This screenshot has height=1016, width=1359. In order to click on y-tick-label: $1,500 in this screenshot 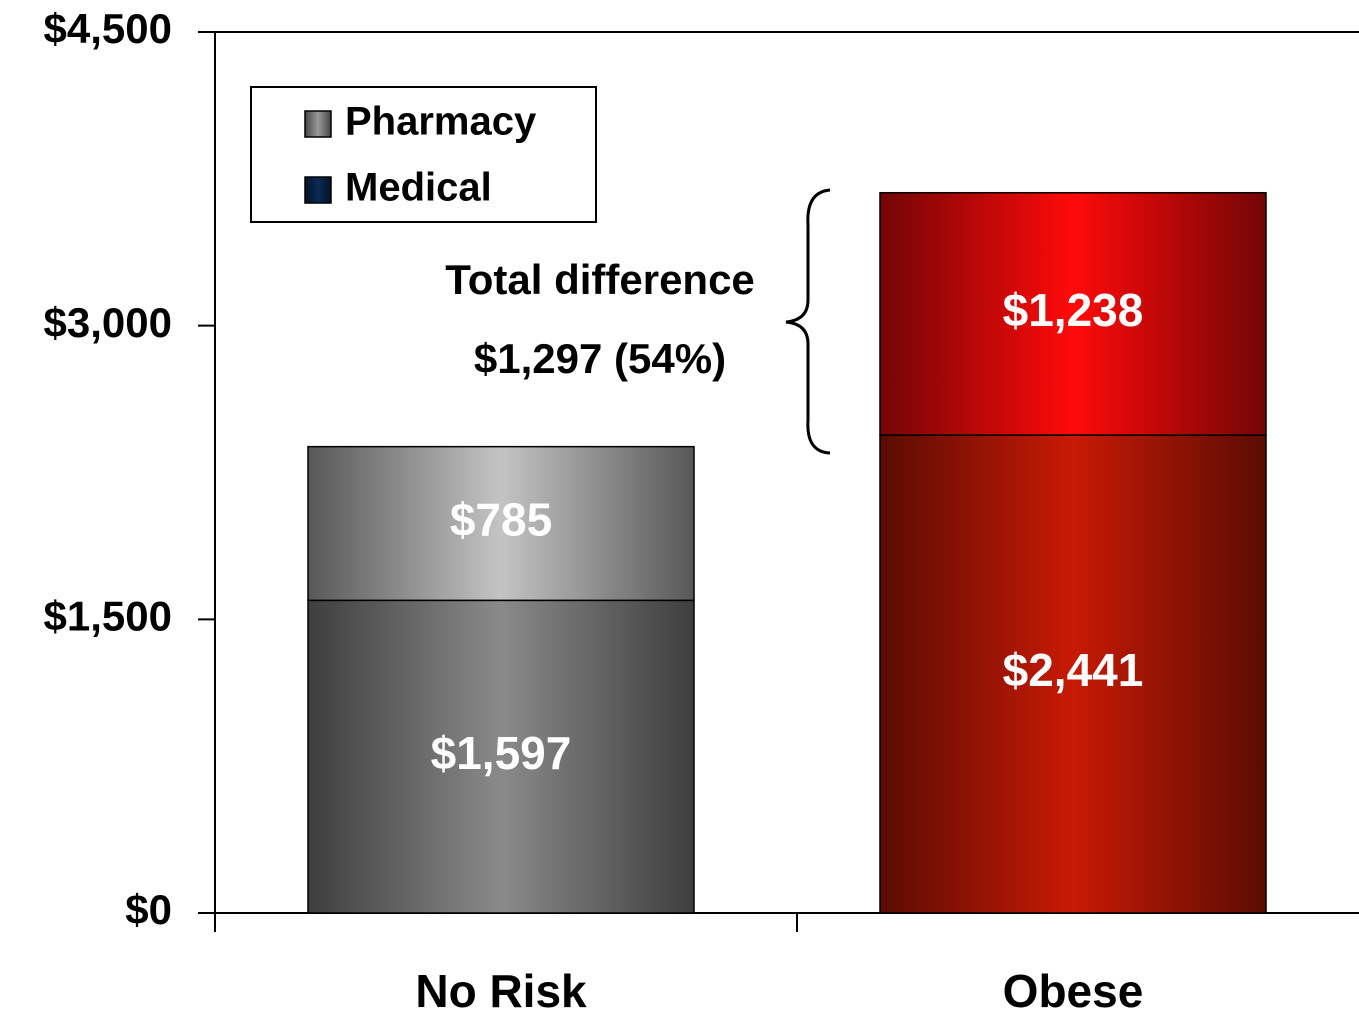, I will do `click(108, 615)`.